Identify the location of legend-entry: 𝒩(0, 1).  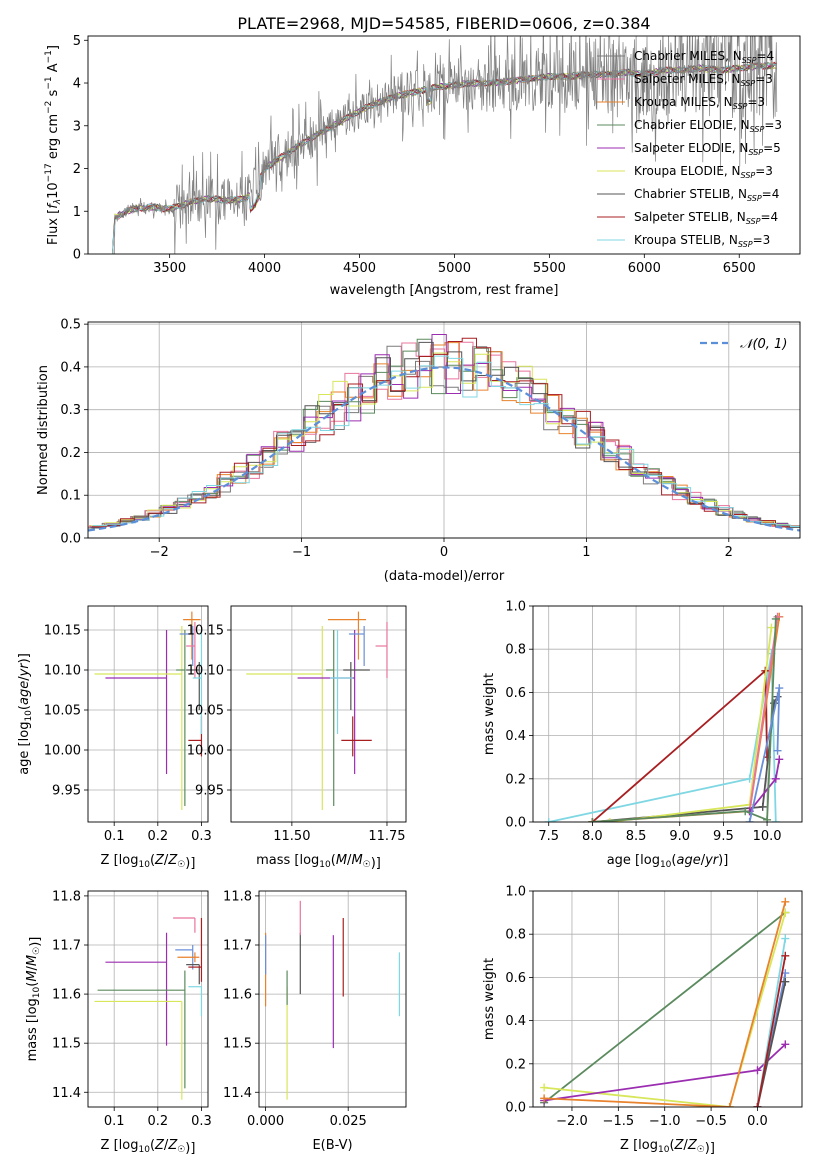
(763, 344).